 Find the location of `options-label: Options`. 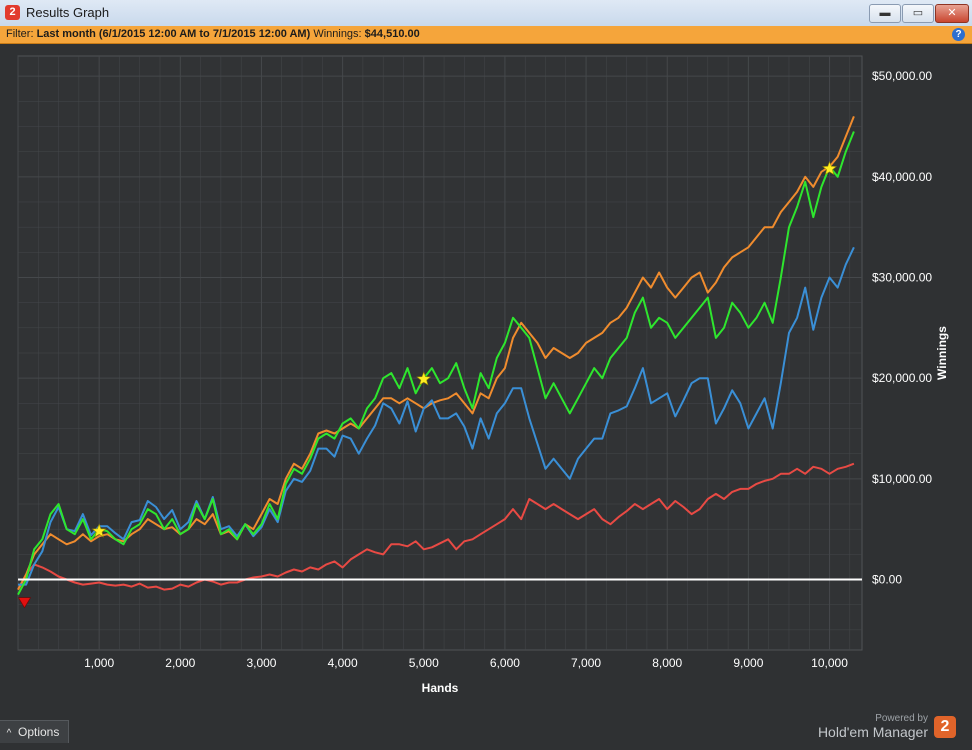

options-label: Options is located at coordinates (39, 732).